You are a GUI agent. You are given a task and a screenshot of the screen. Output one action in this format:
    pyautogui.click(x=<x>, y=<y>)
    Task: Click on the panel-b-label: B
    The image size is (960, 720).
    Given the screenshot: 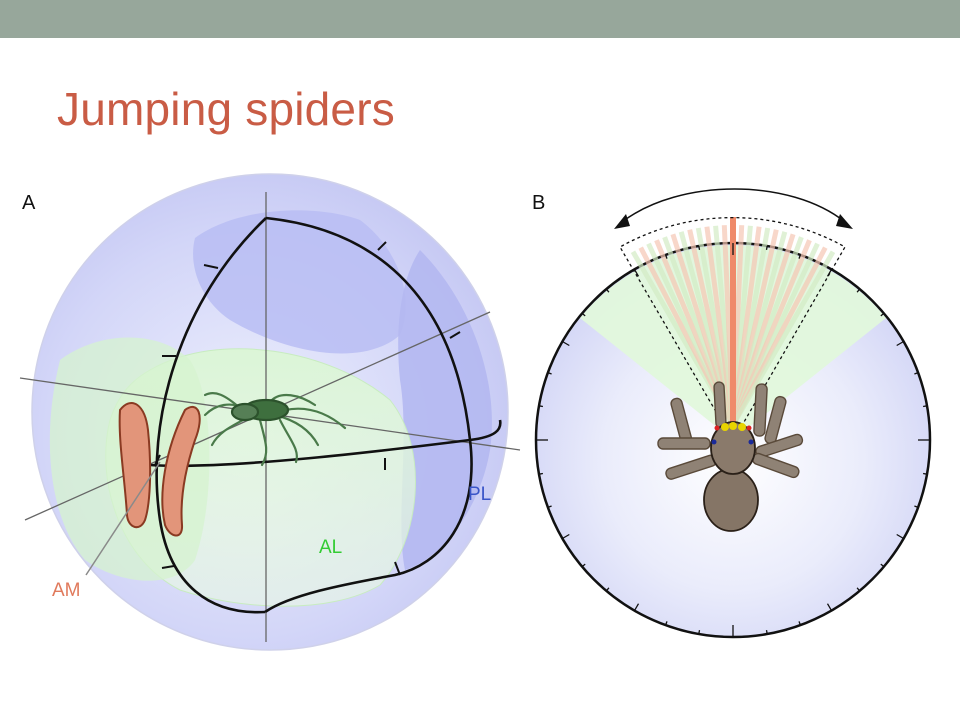 What is the action you would take?
    pyautogui.click(x=539, y=203)
    